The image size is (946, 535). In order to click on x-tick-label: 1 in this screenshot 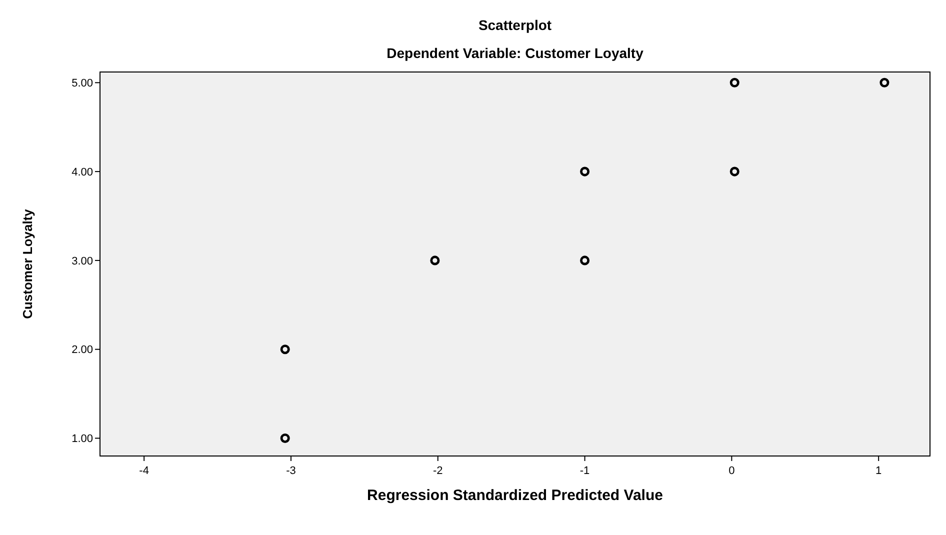, I will do `click(879, 471)`.